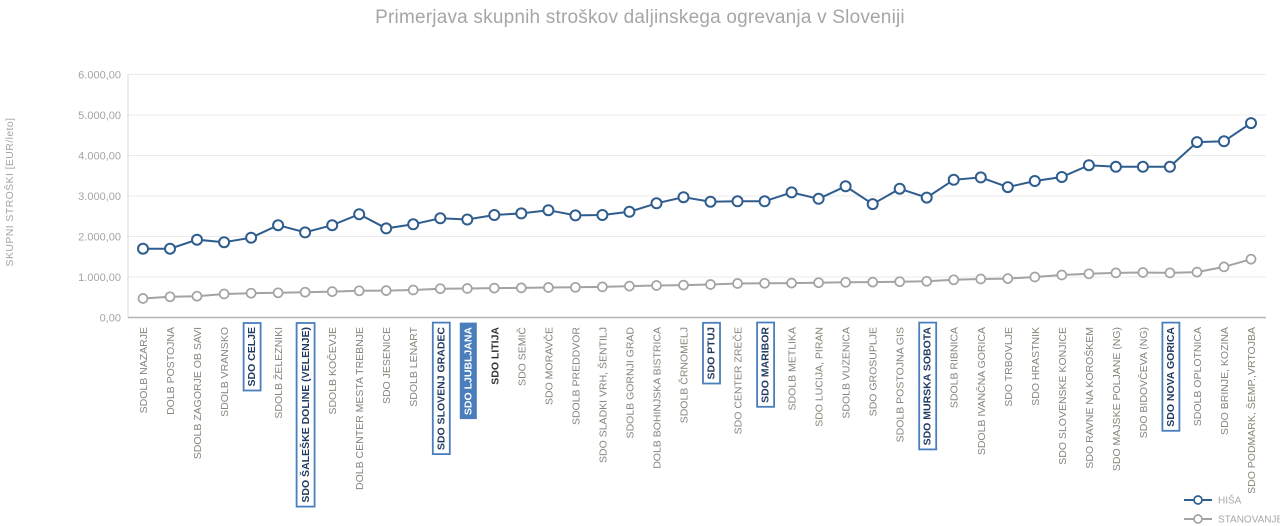  I want to click on x-axis-label: SDOLB VUZENICA, so click(847, 373).